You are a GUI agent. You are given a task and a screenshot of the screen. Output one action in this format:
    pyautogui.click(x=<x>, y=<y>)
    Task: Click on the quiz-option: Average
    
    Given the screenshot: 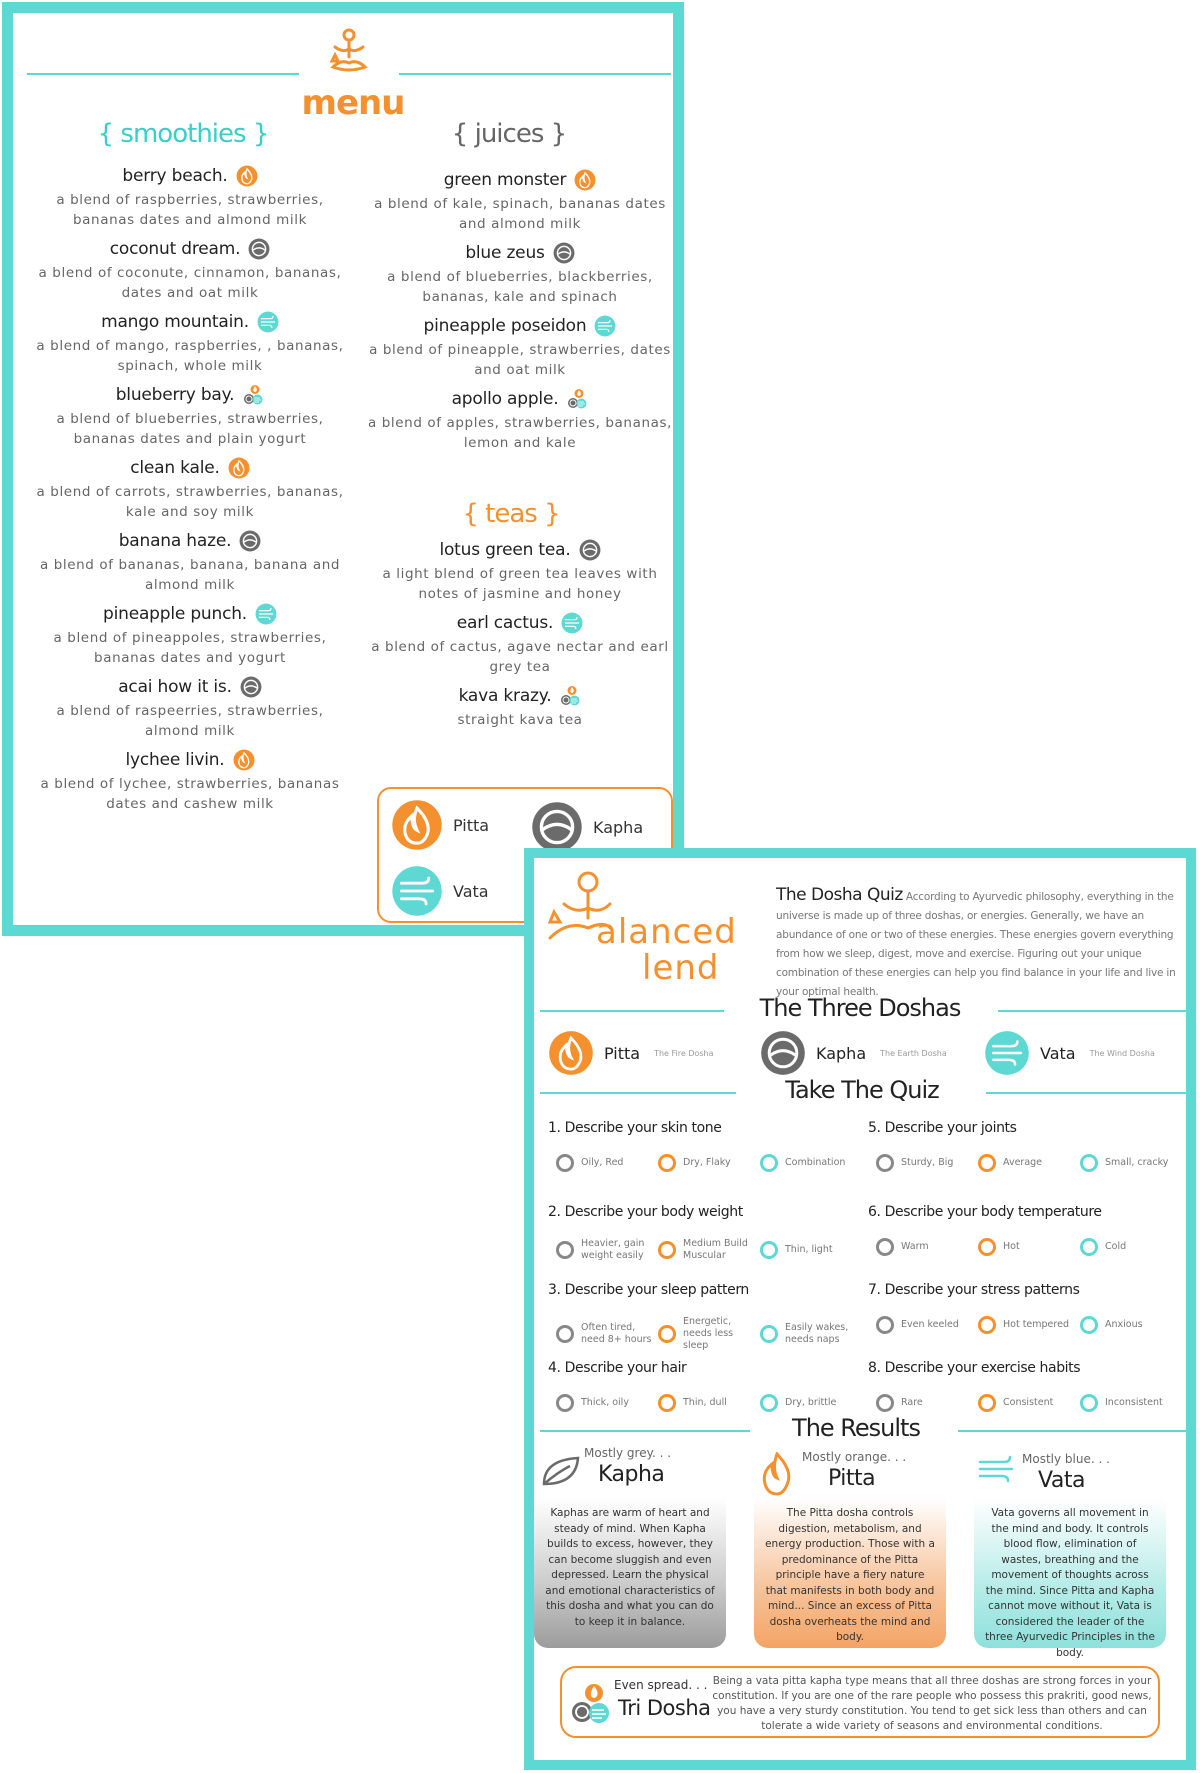 What is the action you would take?
    pyautogui.click(x=1029, y=1163)
    